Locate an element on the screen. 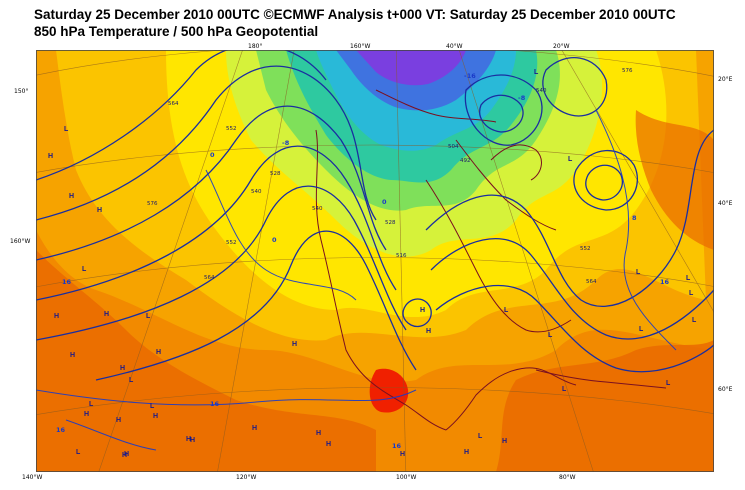  temp-band-violet is located at coordinates (411, 68).